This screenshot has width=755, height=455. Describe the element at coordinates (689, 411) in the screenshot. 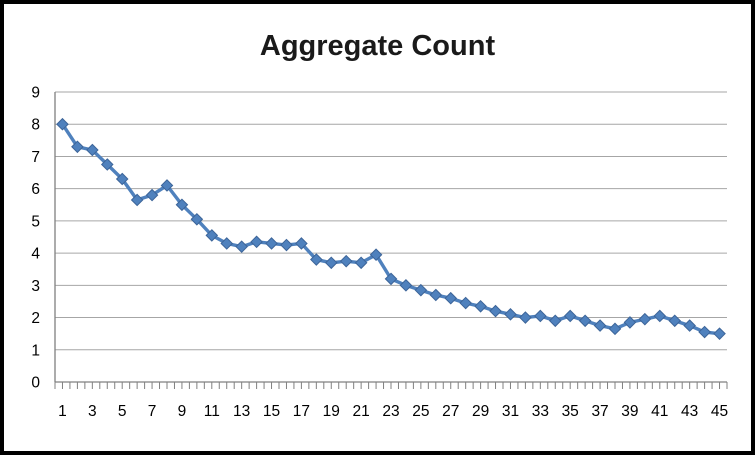

I see `x-axis-tick-label: 43` at that location.